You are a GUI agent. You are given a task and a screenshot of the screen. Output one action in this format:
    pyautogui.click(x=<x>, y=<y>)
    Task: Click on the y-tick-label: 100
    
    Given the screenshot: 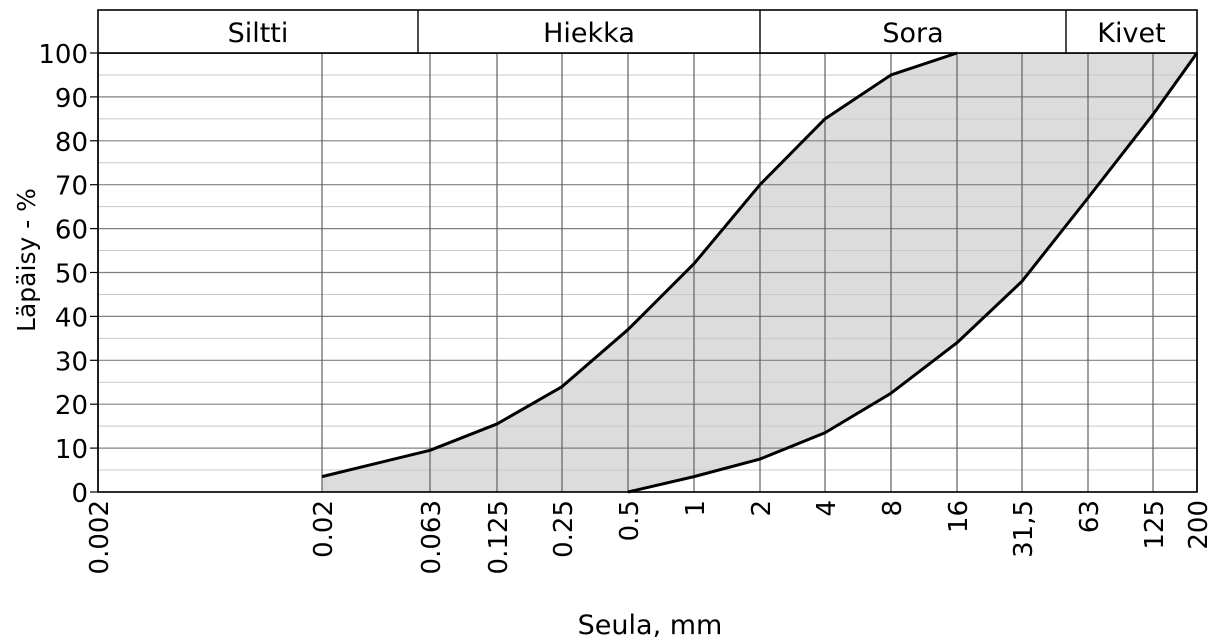 What is the action you would take?
    pyautogui.click(x=63, y=55)
    